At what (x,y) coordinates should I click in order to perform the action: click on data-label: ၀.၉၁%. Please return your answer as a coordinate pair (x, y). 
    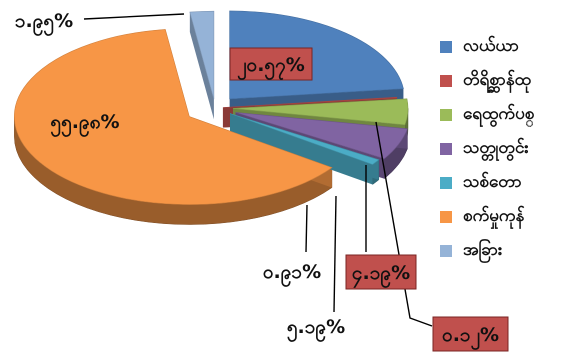
    Looking at the image, I should click on (292, 274).